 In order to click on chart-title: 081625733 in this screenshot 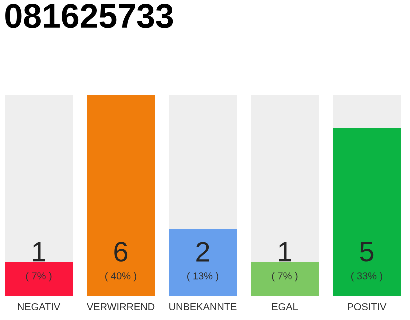, I will do `click(90, 16)`.